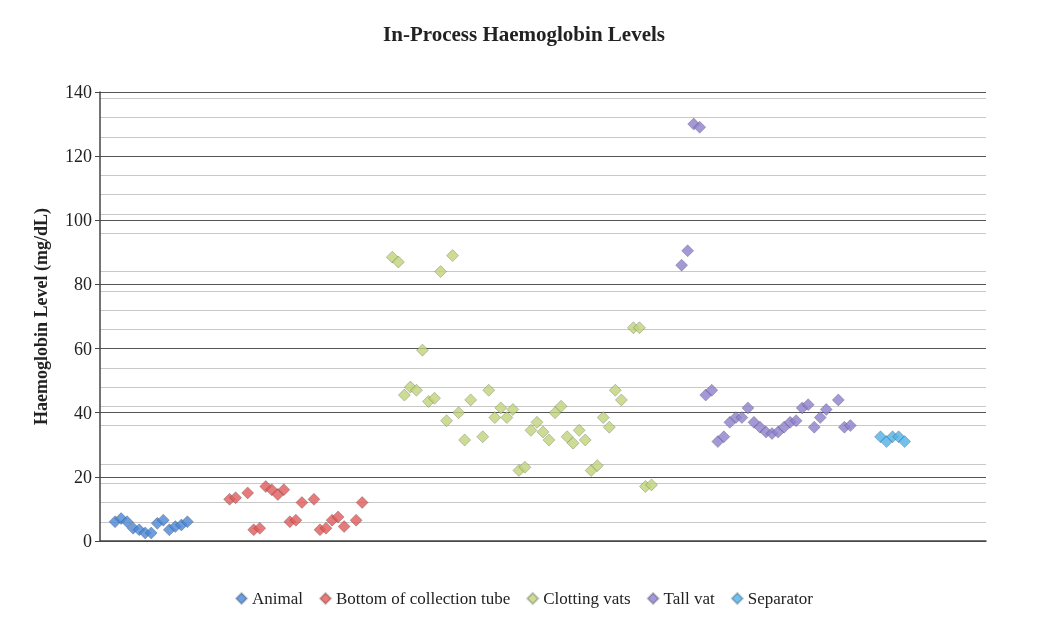 The image size is (1048, 626). Describe the element at coordinates (41, 316) in the screenshot. I see `y-axis-title: Haemoglobin Level (mg/dL)` at that location.